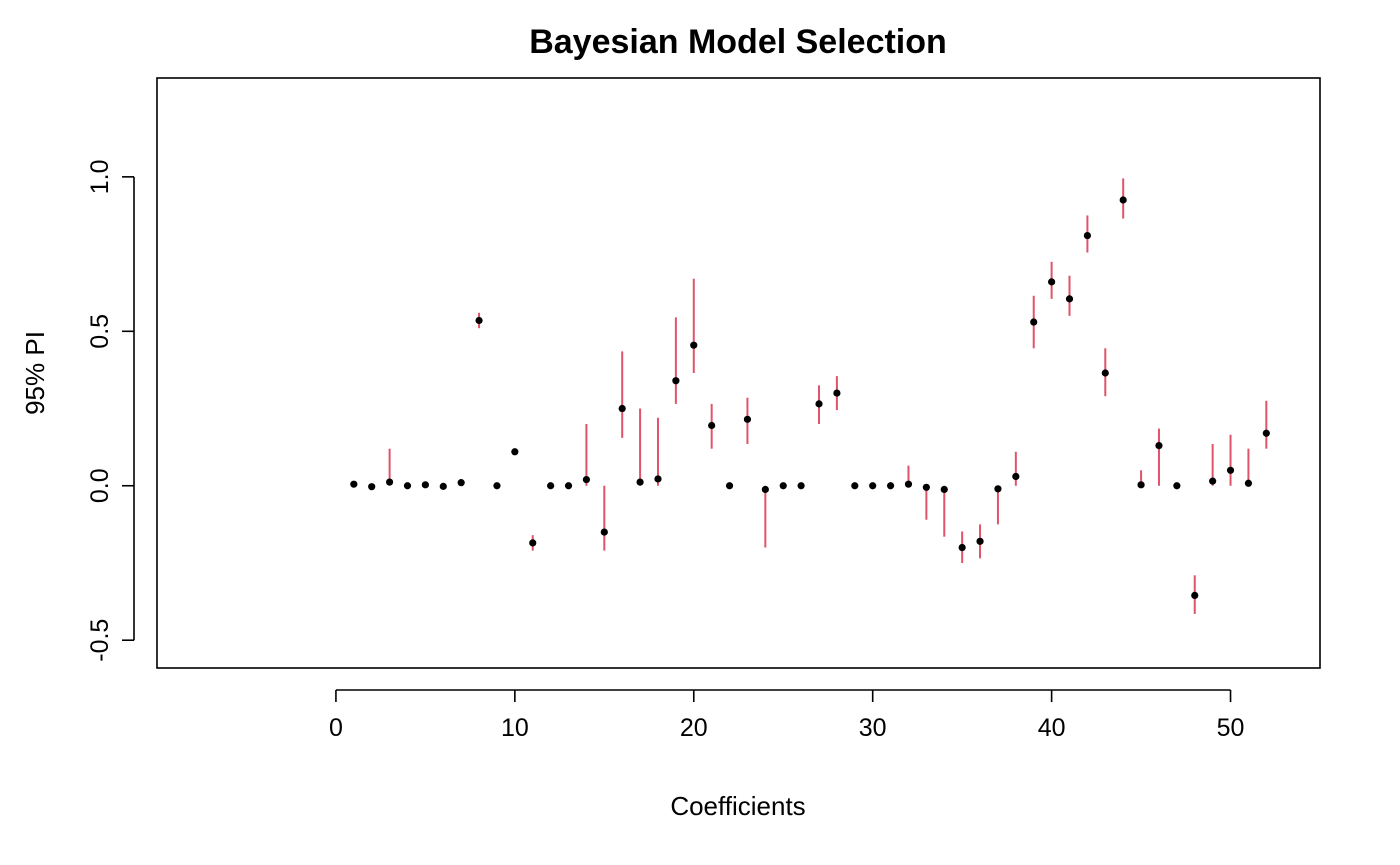 The image size is (1400, 865). I want to click on x-tick-label: 50, so click(1231, 728).